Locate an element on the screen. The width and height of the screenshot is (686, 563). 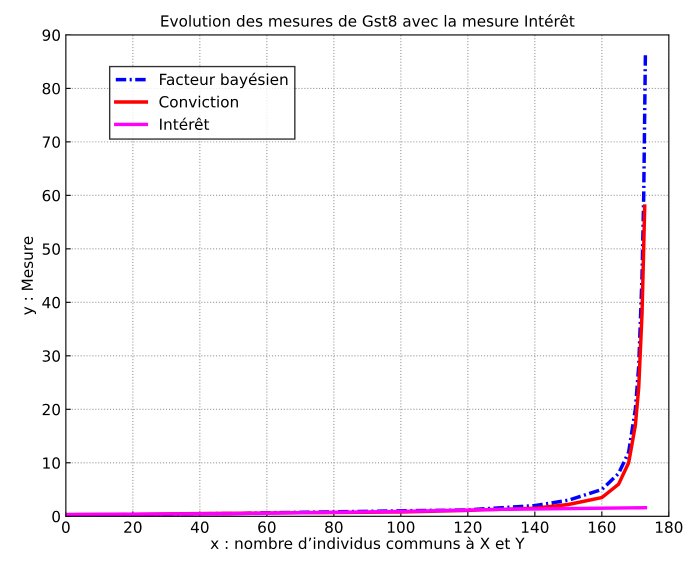
legend-label: Conviction is located at coordinates (198, 102).